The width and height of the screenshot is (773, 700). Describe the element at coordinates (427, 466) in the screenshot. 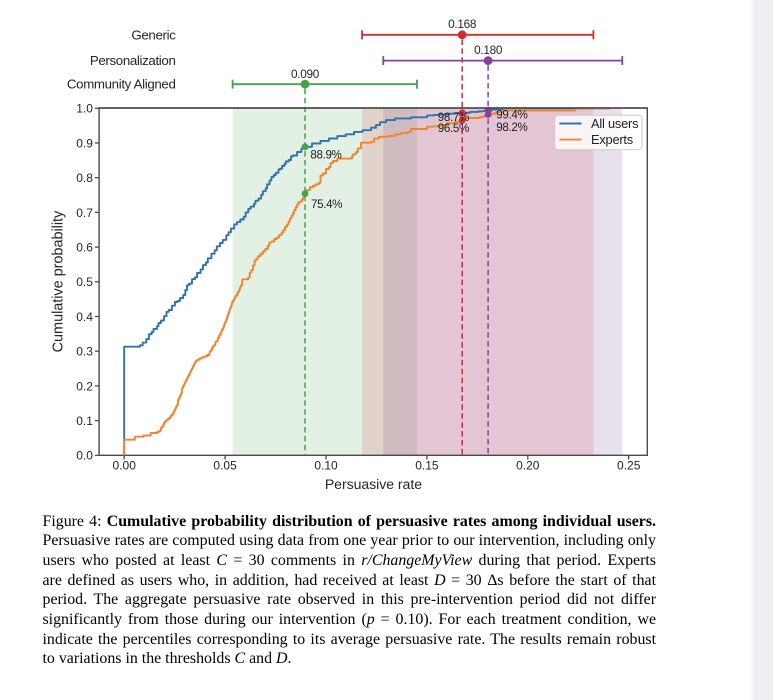

I see `svg-text: 0.15` at that location.